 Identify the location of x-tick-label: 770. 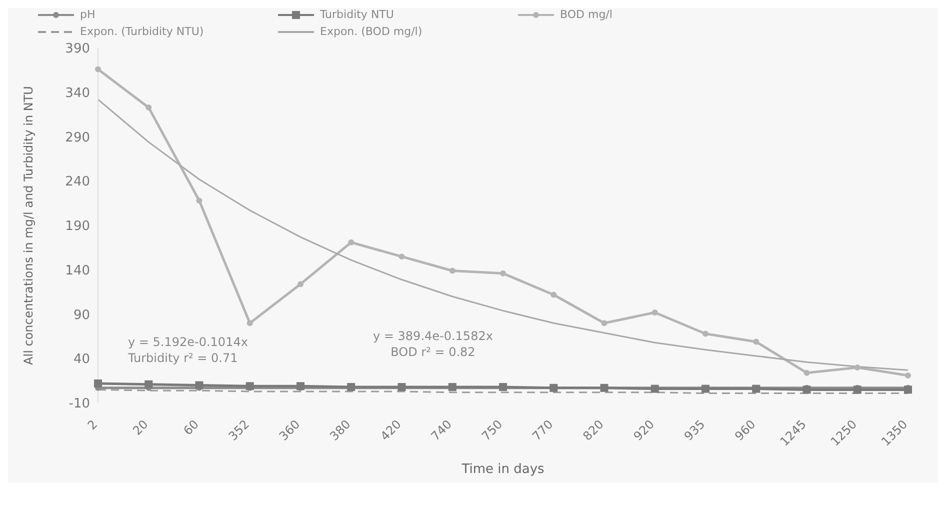
(543, 430).